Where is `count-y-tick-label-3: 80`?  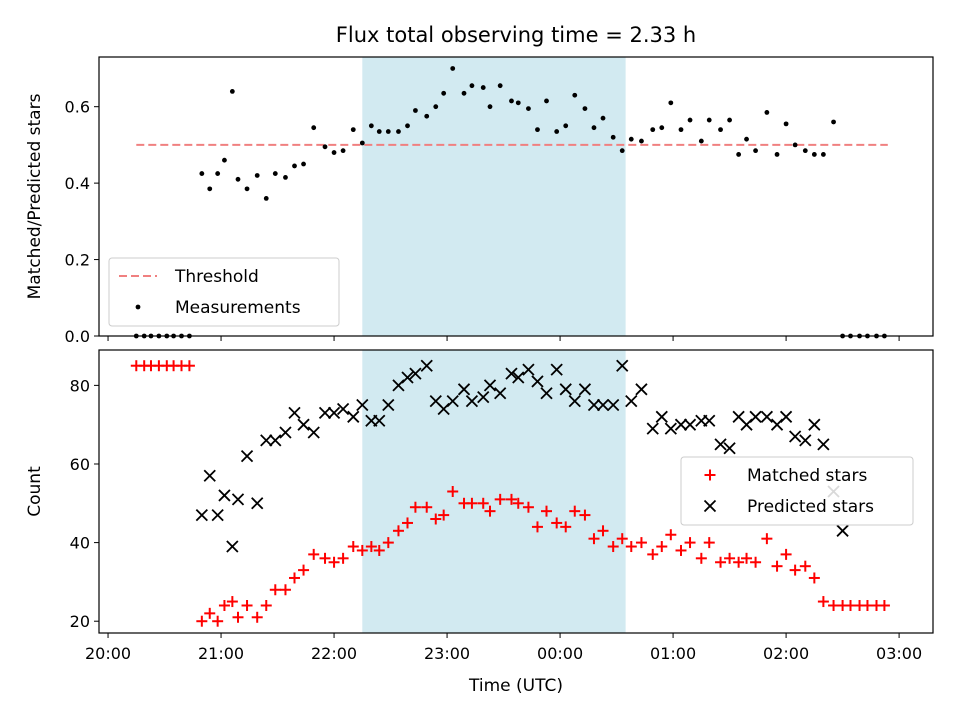
count-y-tick-label-3: 80 is located at coordinates (80, 385).